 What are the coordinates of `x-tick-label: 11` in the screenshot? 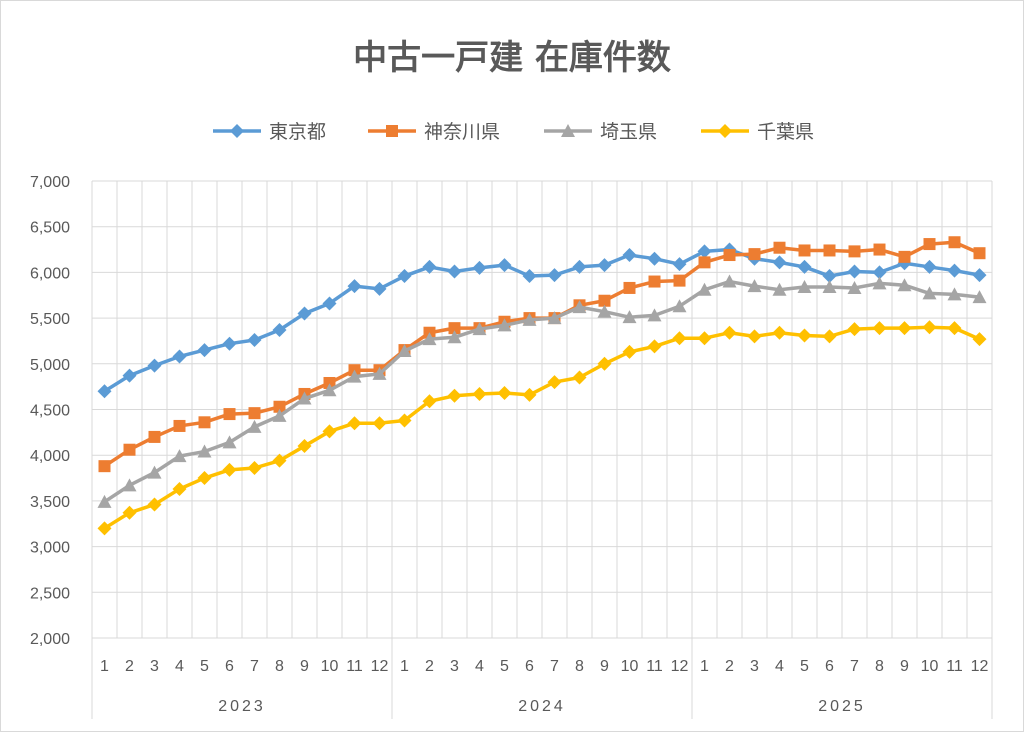 It's located at (954, 666).